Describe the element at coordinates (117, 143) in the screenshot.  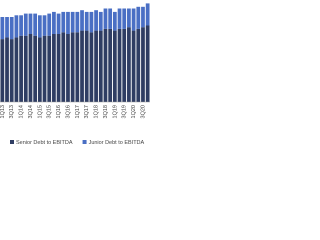
I see `legend-label: Junior Debt to EBITDA` at that location.